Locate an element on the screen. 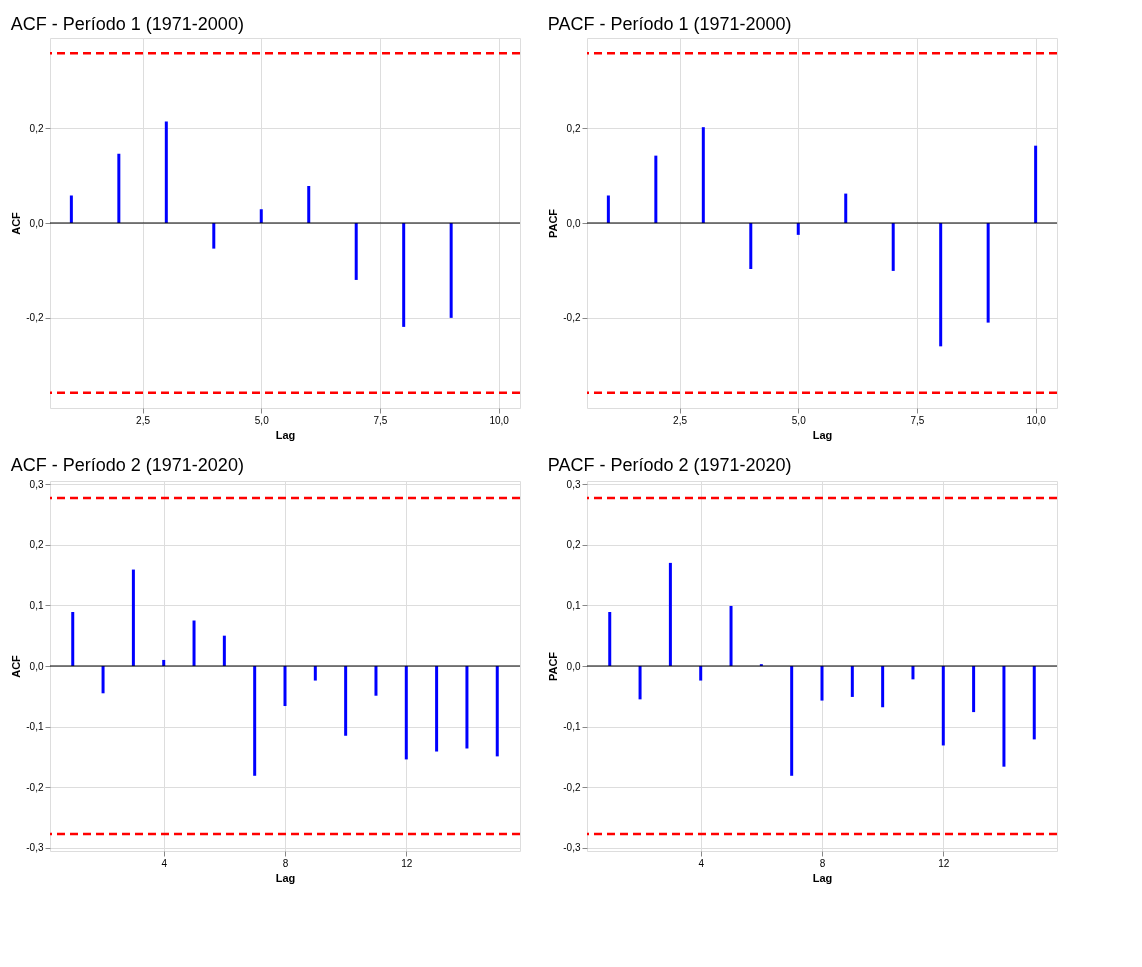 The image size is (1142, 967). chart-title: ACF - Período 1 (1971-2000) is located at coordinates (127, 24).